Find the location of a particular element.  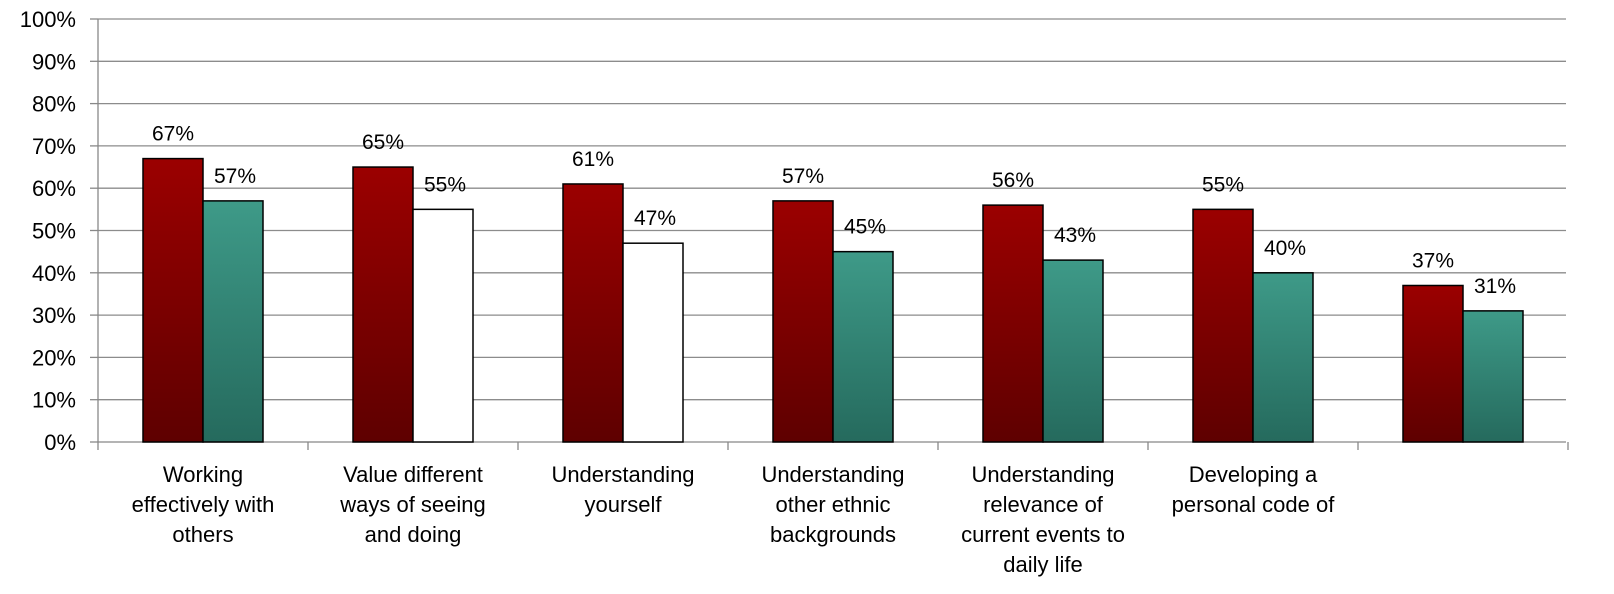

x-category-label: backgrounds is located at coordinates (833, 534).